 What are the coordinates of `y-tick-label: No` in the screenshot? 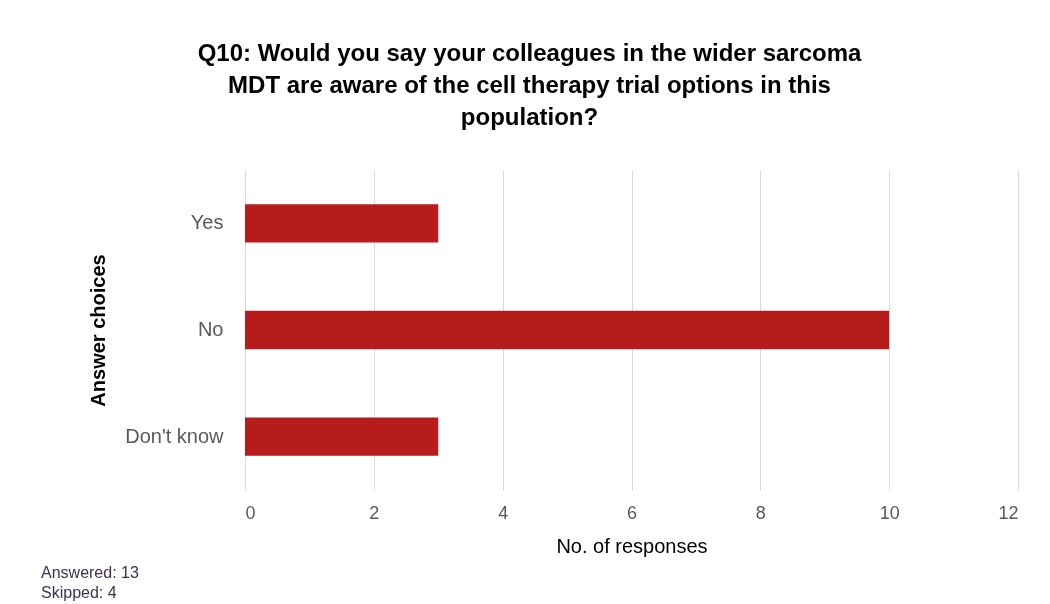 It's located at (210, 329).